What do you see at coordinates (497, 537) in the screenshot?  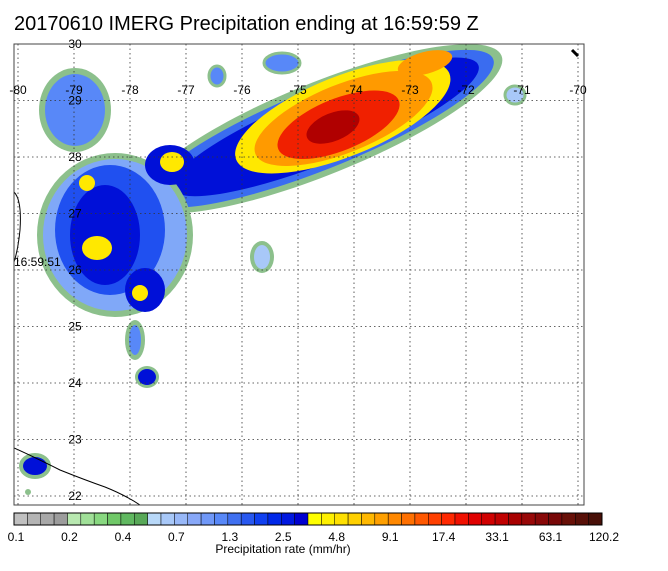 I see `colorbar-label: 33.1` at bounding box center [497, 537].